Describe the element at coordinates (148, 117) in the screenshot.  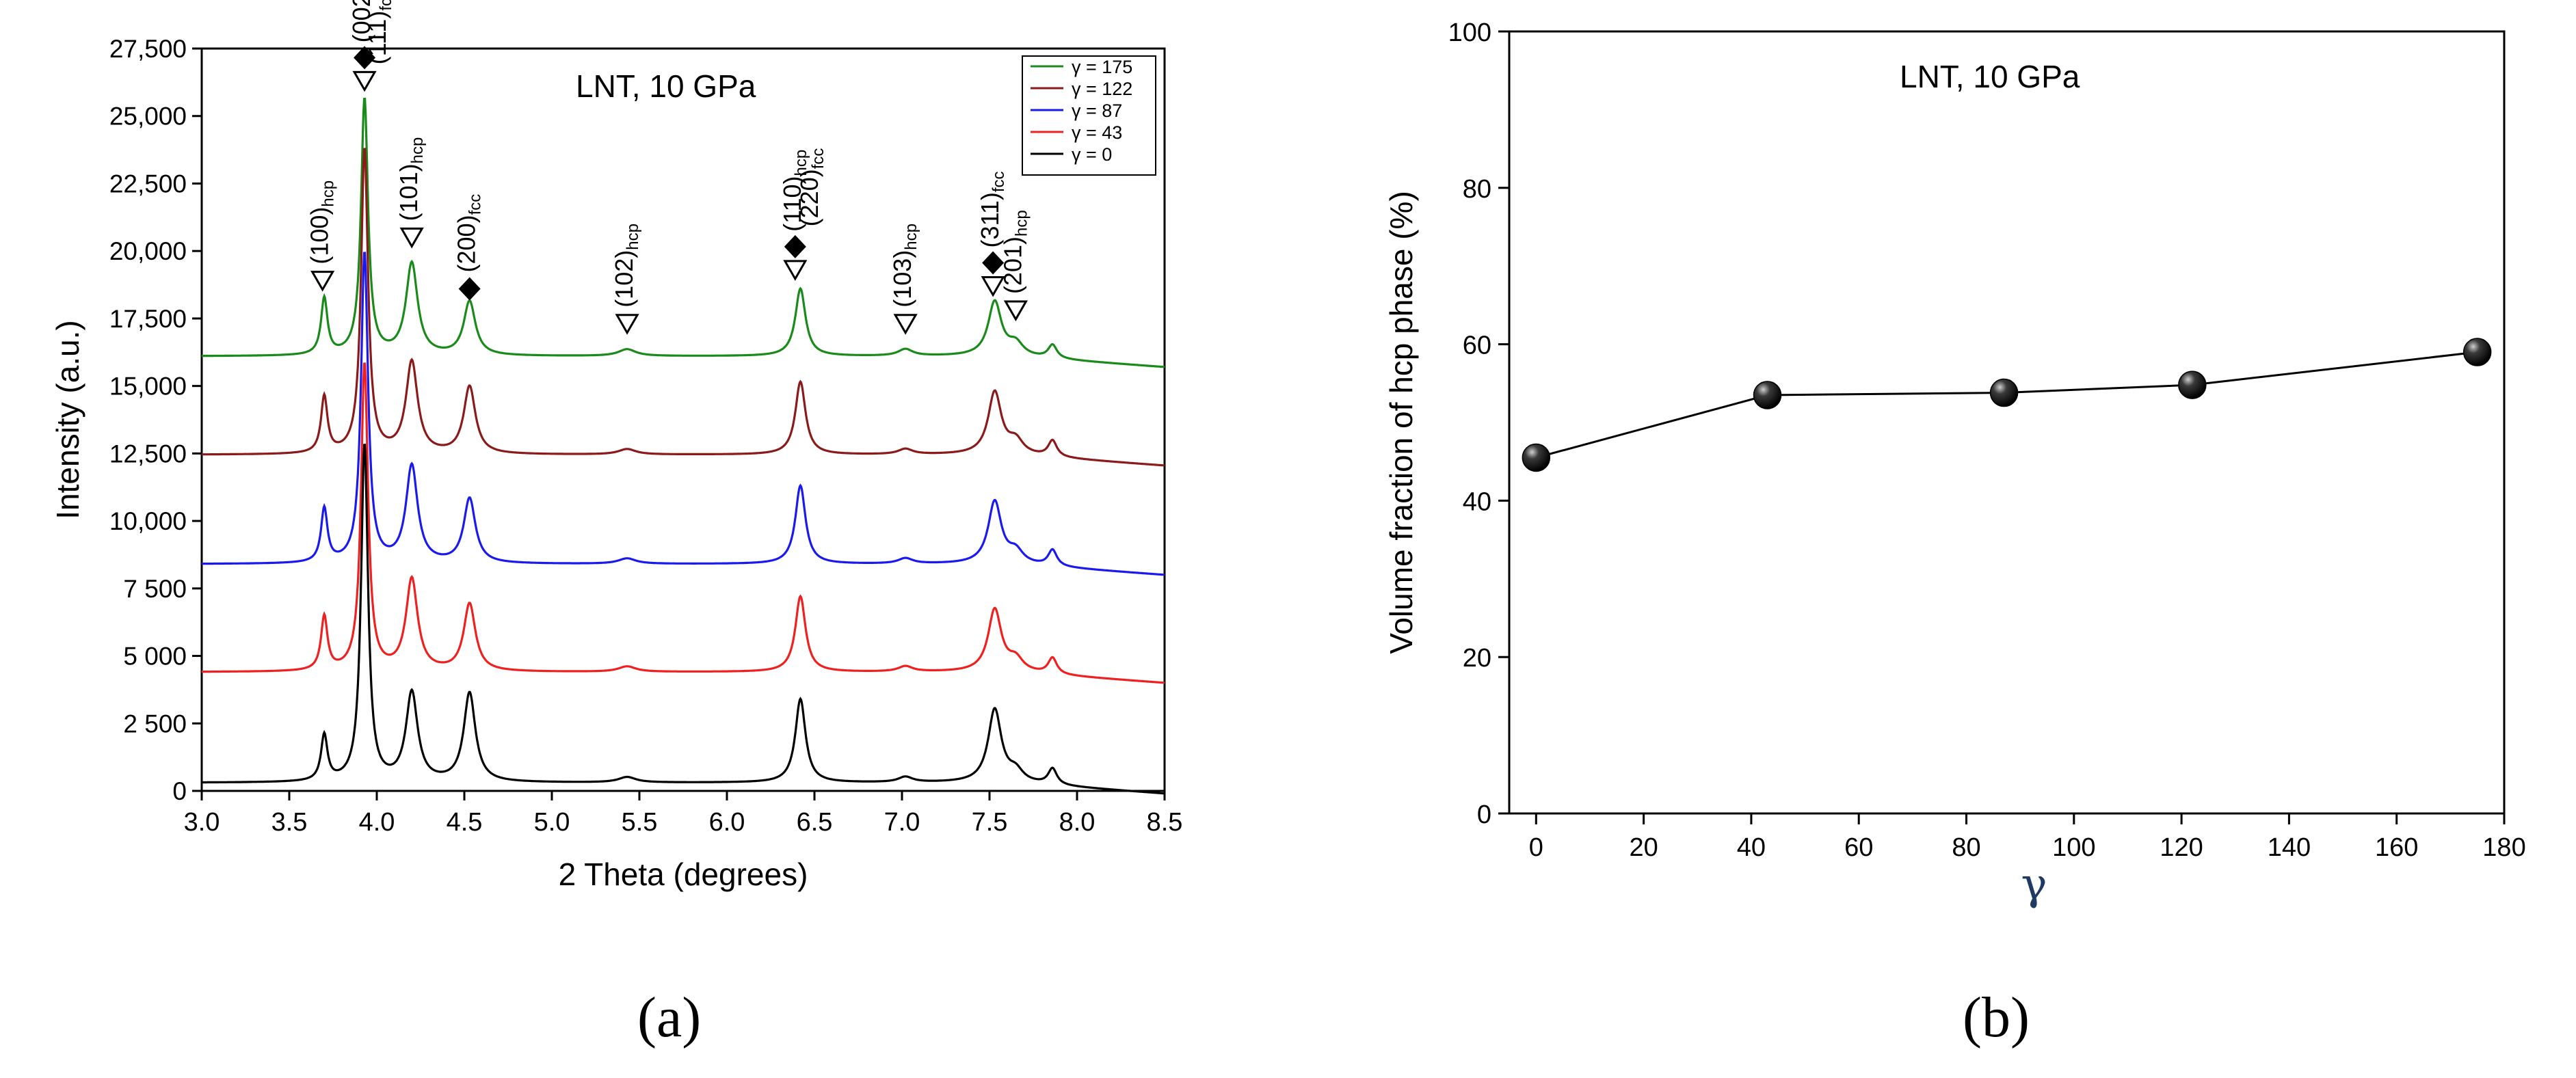
I see `y-tick-label-a: 25,000` at that location.